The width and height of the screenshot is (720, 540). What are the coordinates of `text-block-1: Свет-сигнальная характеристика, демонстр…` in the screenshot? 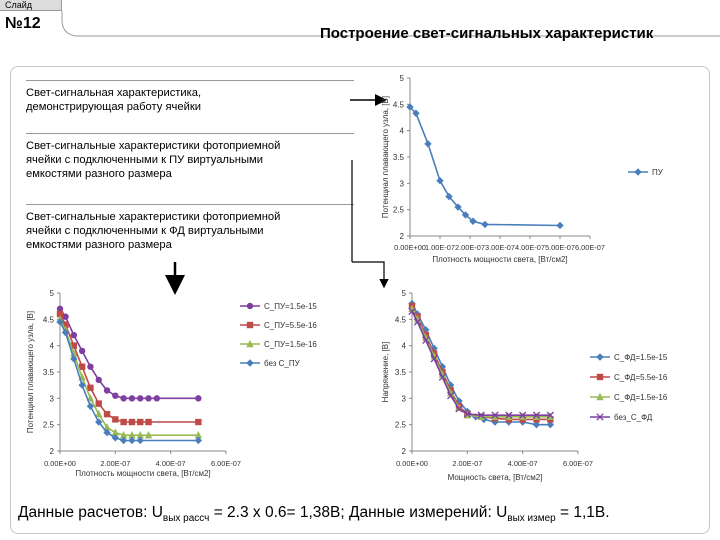 It's located at (191, 101).